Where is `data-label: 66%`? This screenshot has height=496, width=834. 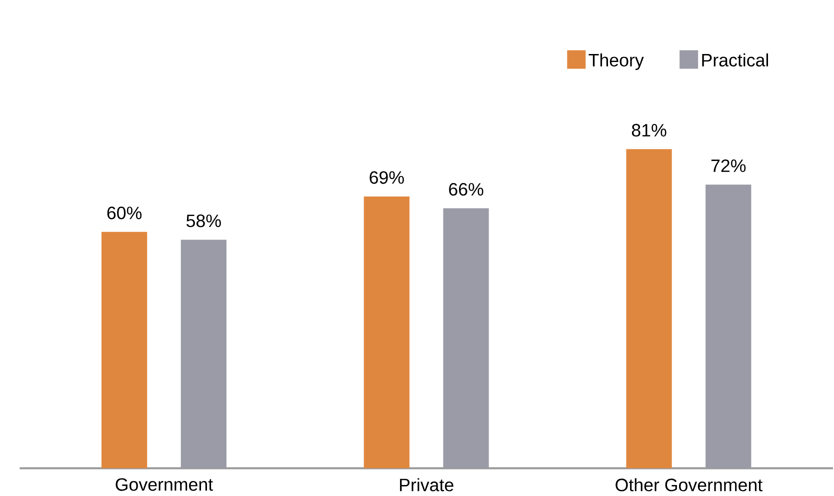 data-label: 66% is located at coordinates (466, 189).